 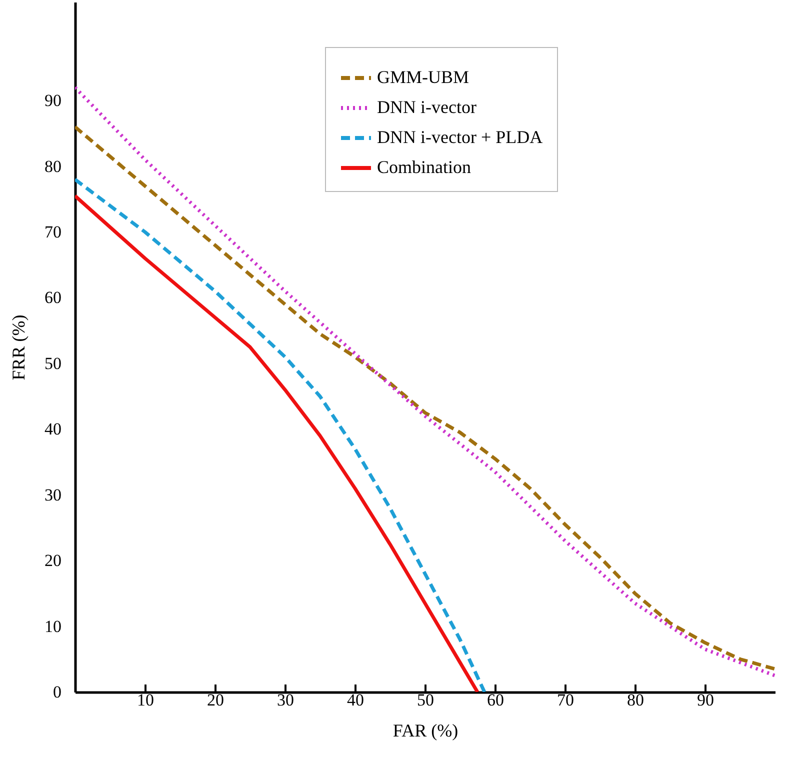 I want to click on x-tick-label: 20, so click(x=215, y=700).